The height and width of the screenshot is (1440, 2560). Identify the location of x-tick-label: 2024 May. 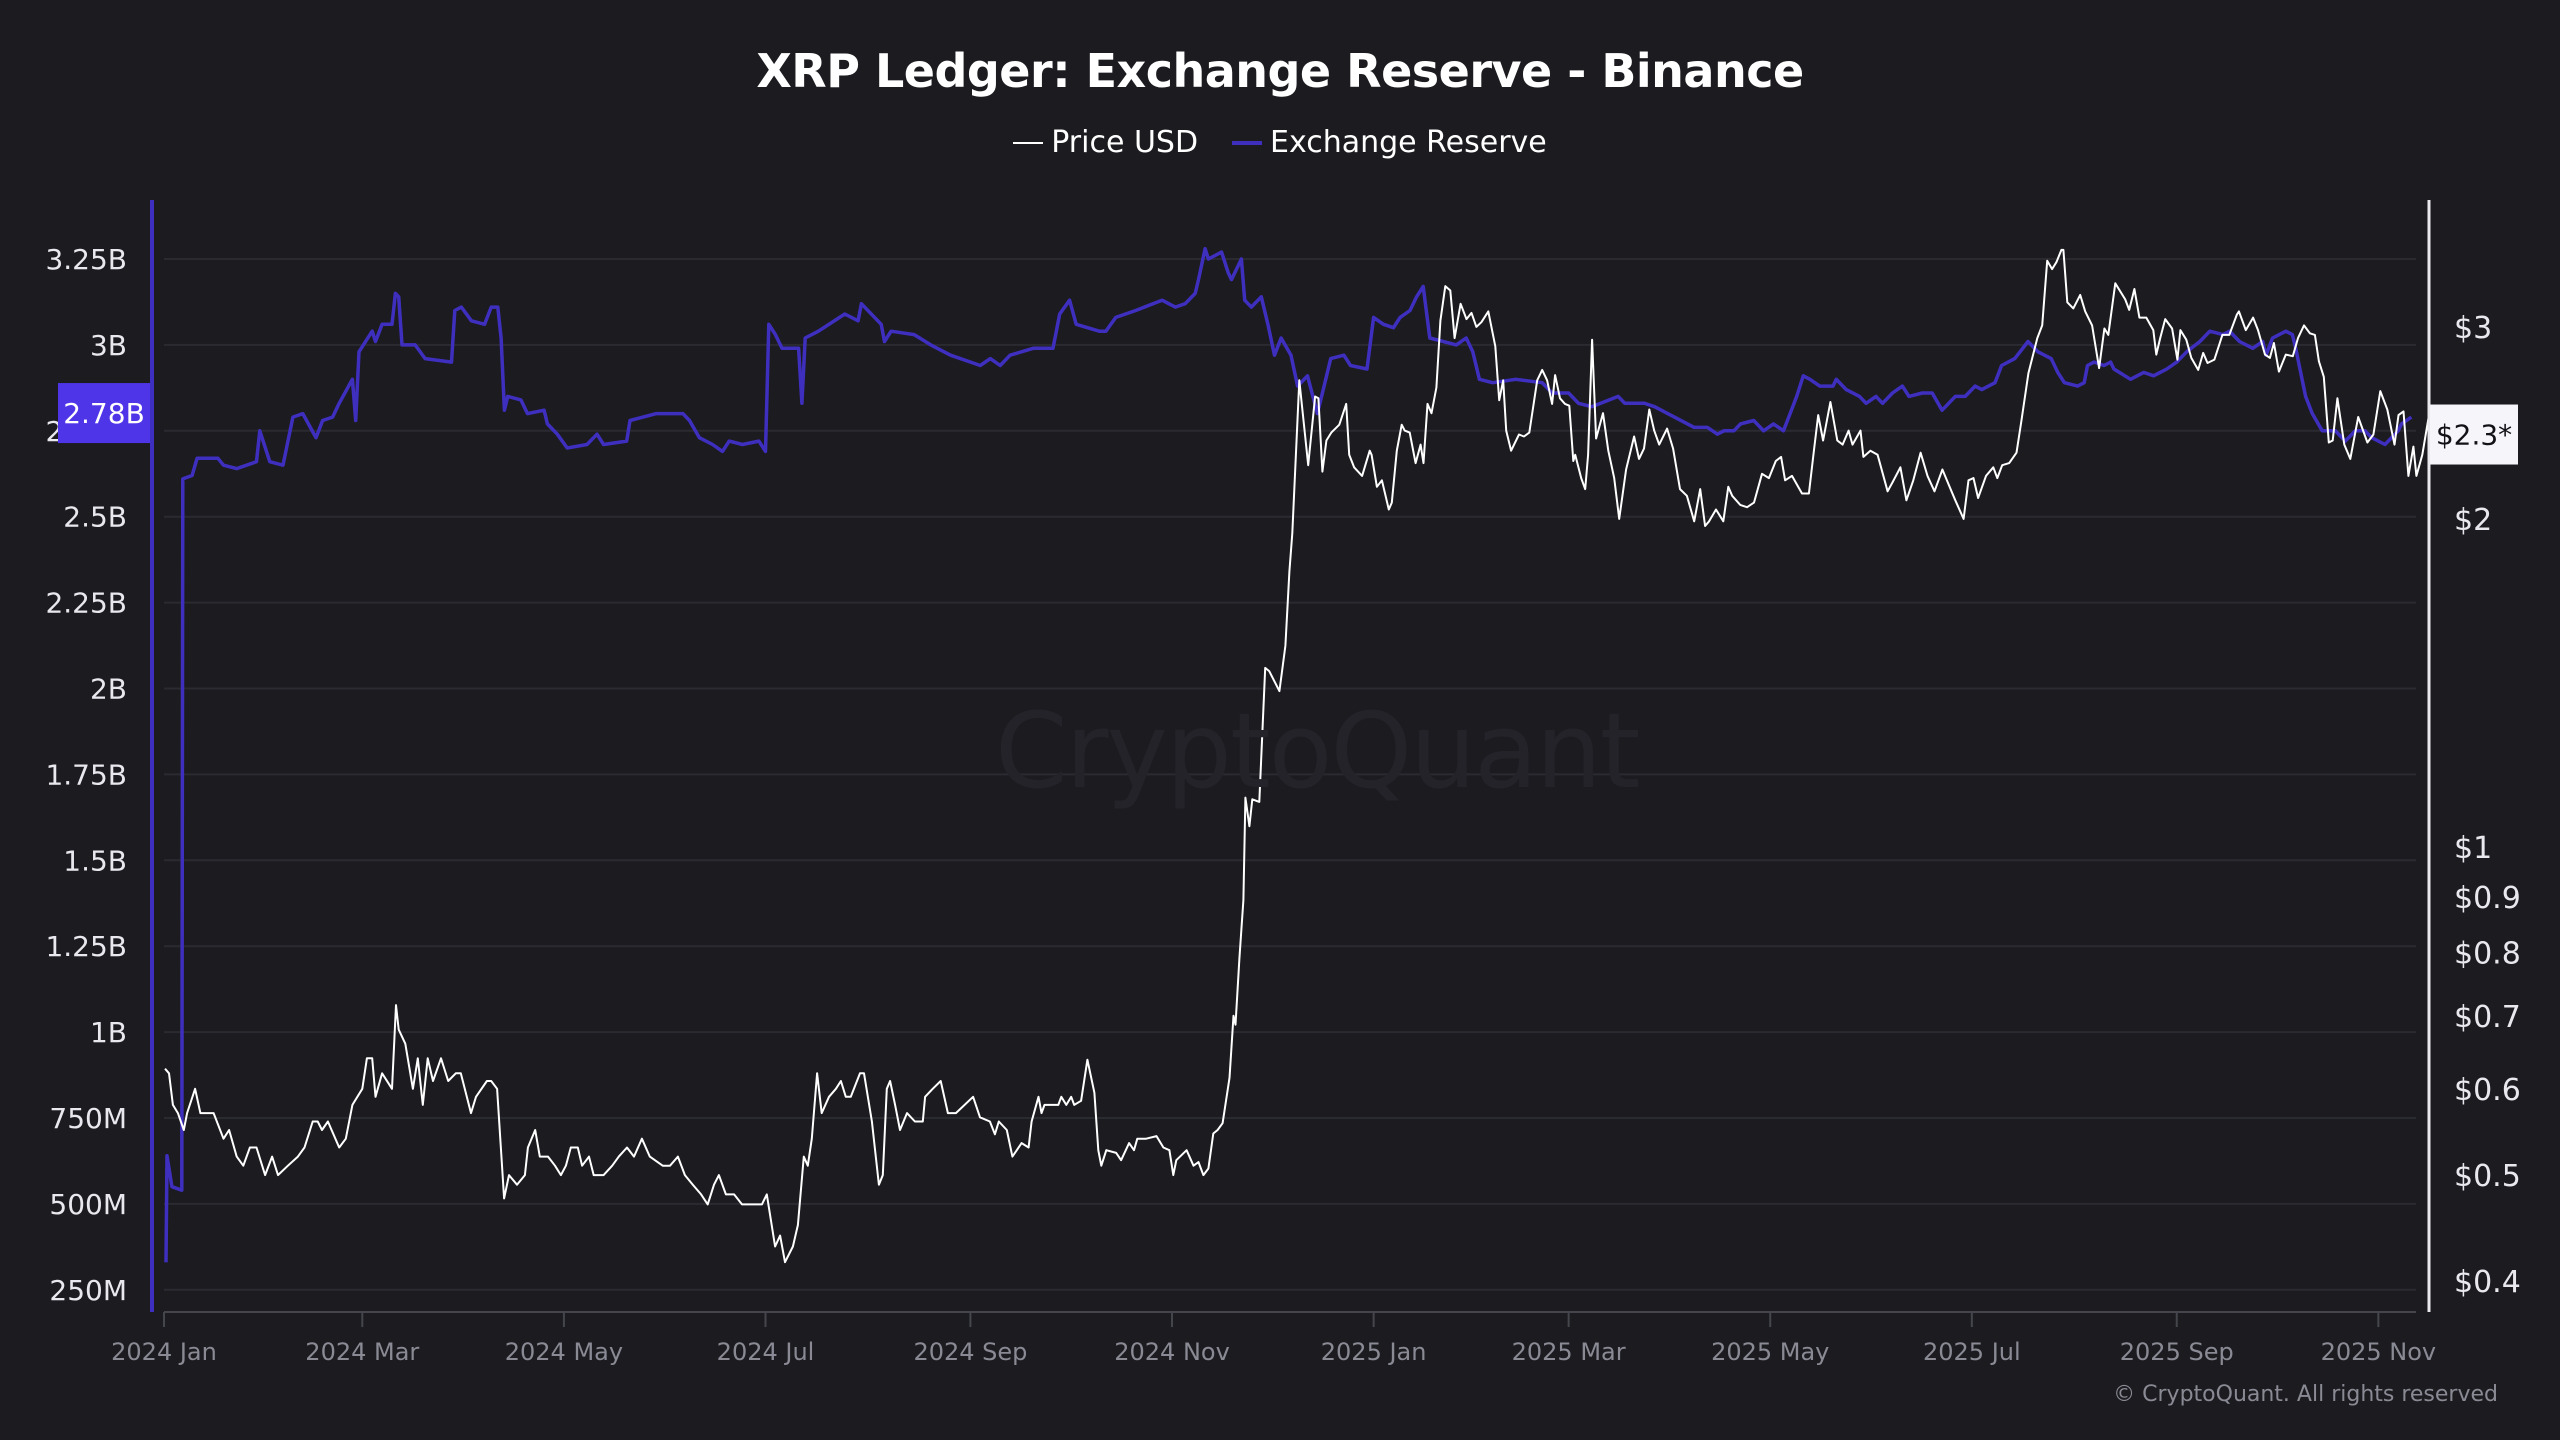
(564, 1352).